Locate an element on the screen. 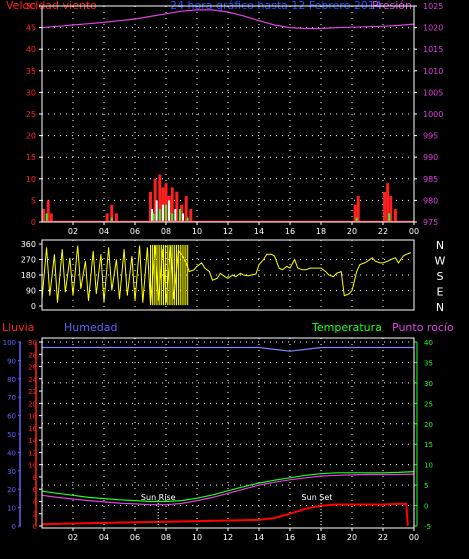 This screenshot has width=469, height=559. temperature-tick-label: 35 is located at coordinates (428, 363).